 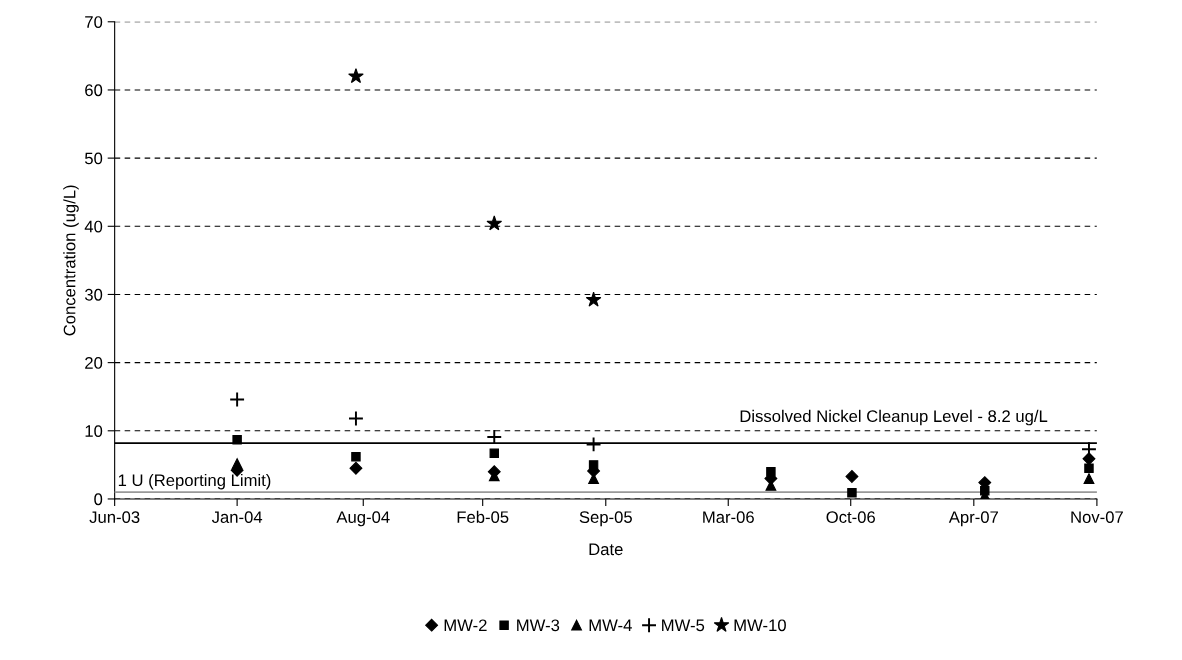 I want to click on y-tick-label: 0, so click(x=98, y=499).